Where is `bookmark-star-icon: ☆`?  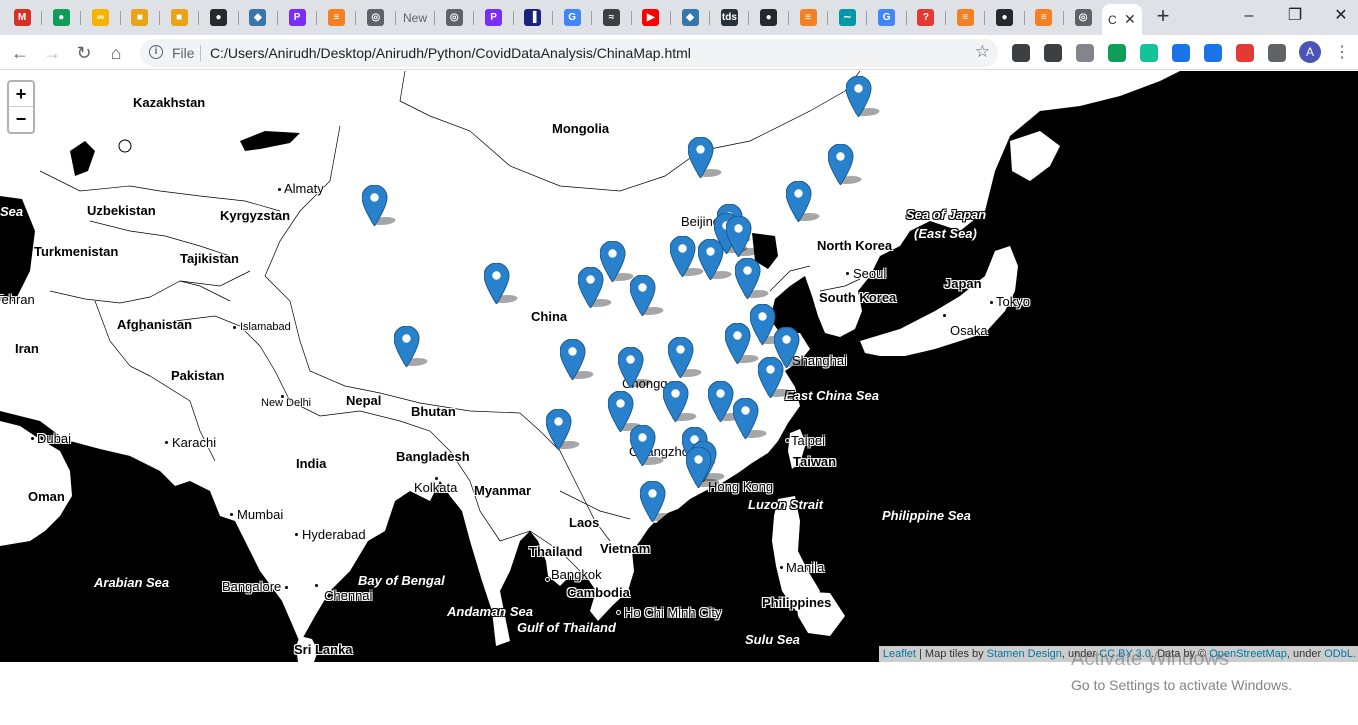
bookmark-star-icon: ☆ is located at coordinates (982, 51).